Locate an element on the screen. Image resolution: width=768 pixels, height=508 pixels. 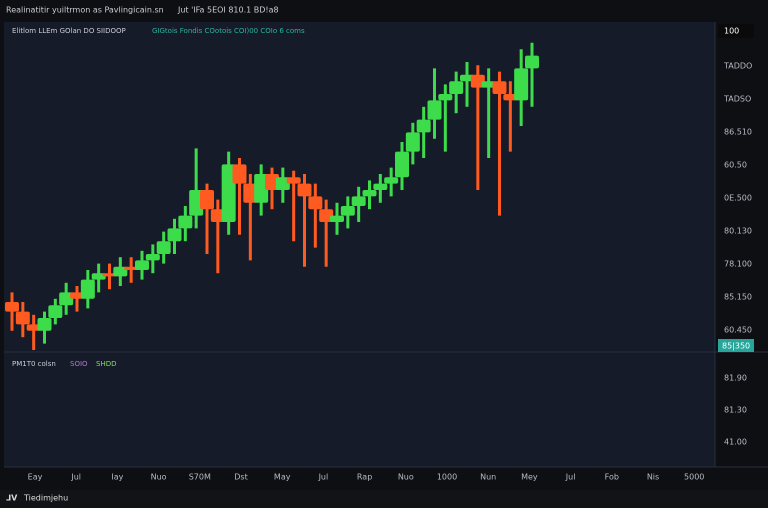
volume-value-a: SOIO is located at coordinates (79, 364).